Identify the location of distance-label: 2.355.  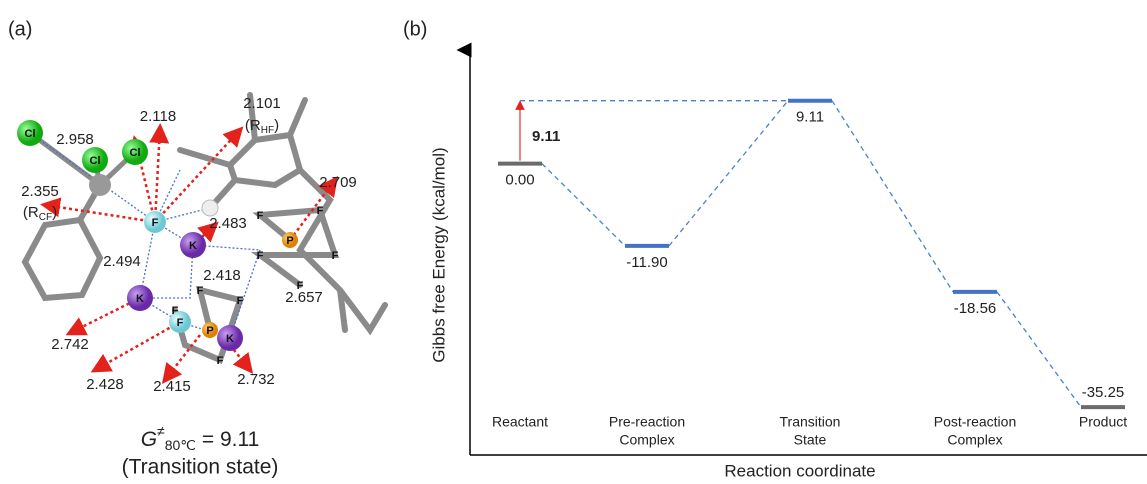
(40, 191).